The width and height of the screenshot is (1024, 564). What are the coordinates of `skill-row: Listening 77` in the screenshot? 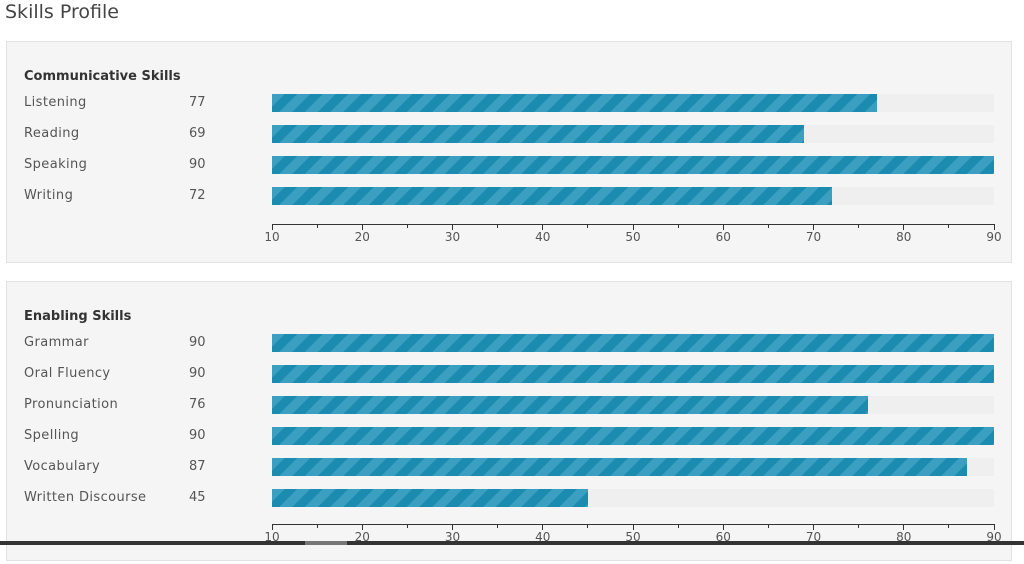 It's located at (509, 104).